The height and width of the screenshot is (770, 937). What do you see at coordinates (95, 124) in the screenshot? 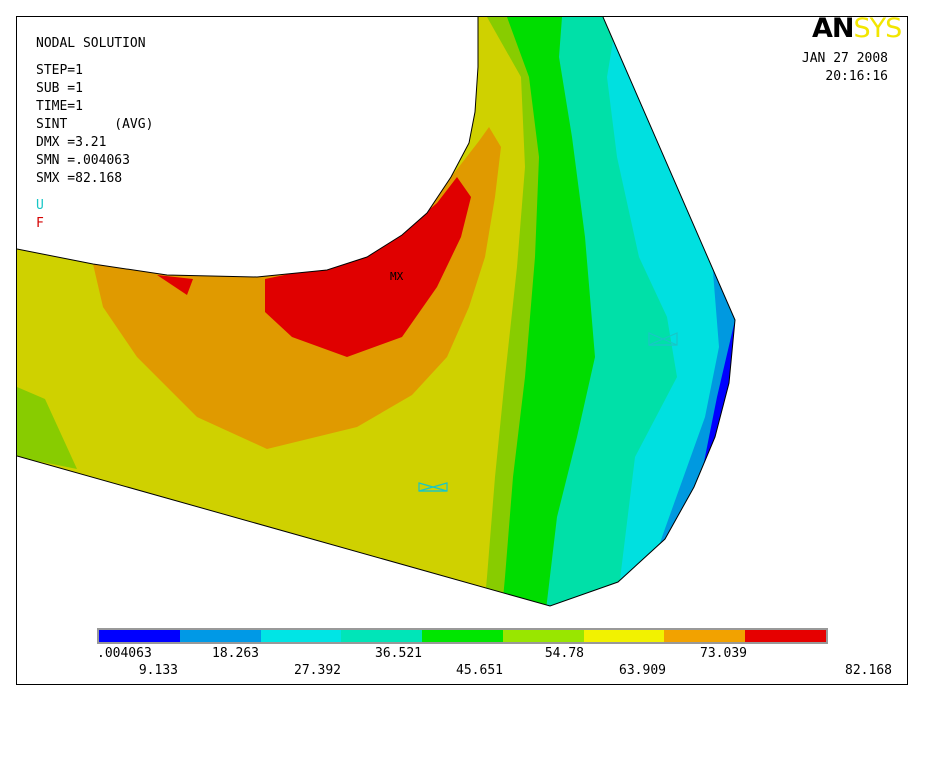
I see `item-info: SINT (AVG)` at bounding box center [95, 124].